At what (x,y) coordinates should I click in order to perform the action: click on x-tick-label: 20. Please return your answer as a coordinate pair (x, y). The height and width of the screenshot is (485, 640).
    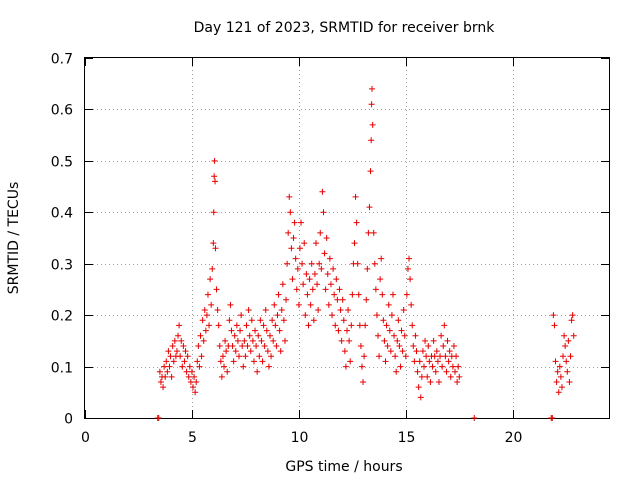
    Looking at the image, I should click on (514, 438).